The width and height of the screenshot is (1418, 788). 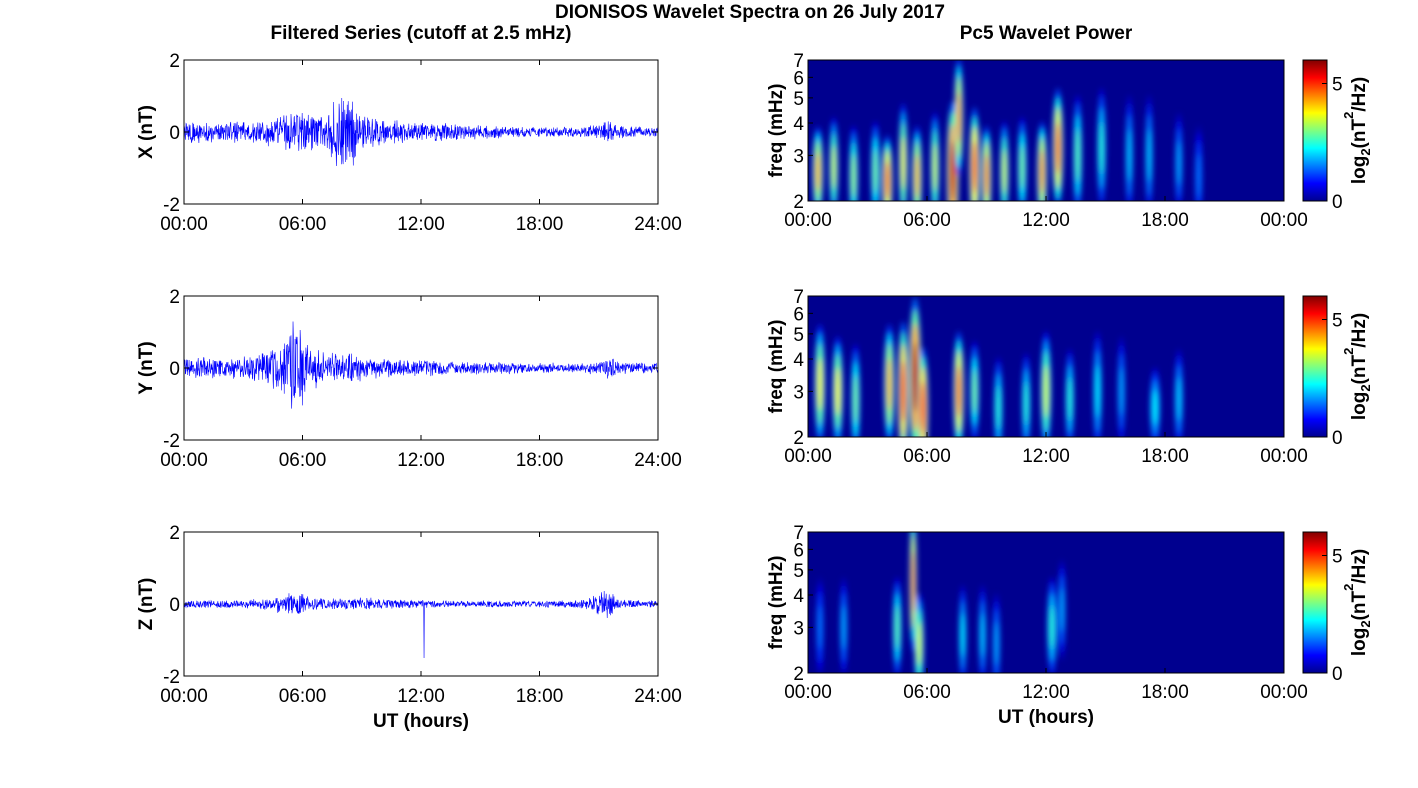 I want to click on colorbar-label: log2(nT2/Hz), so click(x=1357, y=602).